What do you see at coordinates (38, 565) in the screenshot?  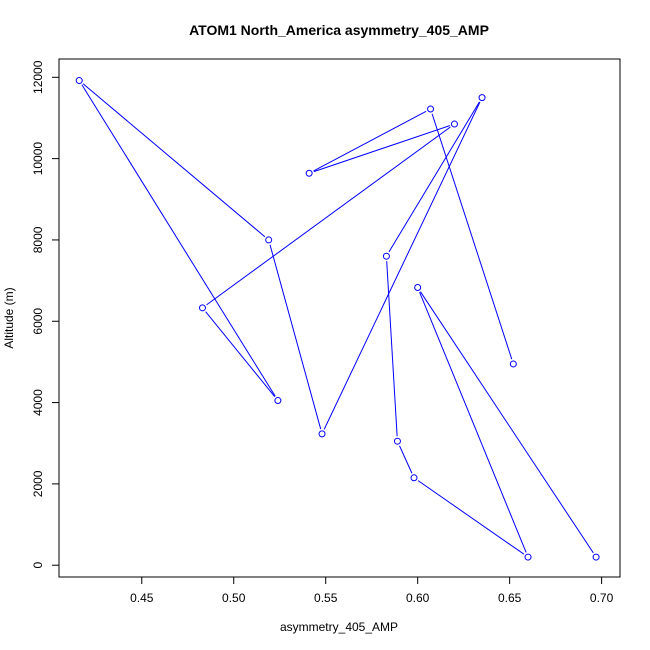 I see `y-tick-label: 0` at bounding box center [38, 565].